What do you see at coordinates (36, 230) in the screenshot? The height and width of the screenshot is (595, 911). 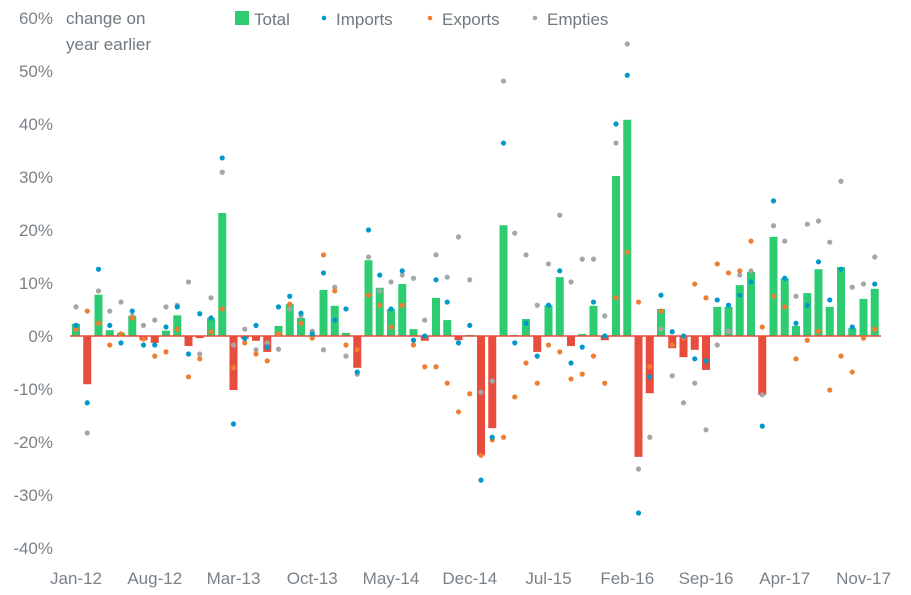 I see `y-tick-label: 20%` at bounding box center [36, 230].